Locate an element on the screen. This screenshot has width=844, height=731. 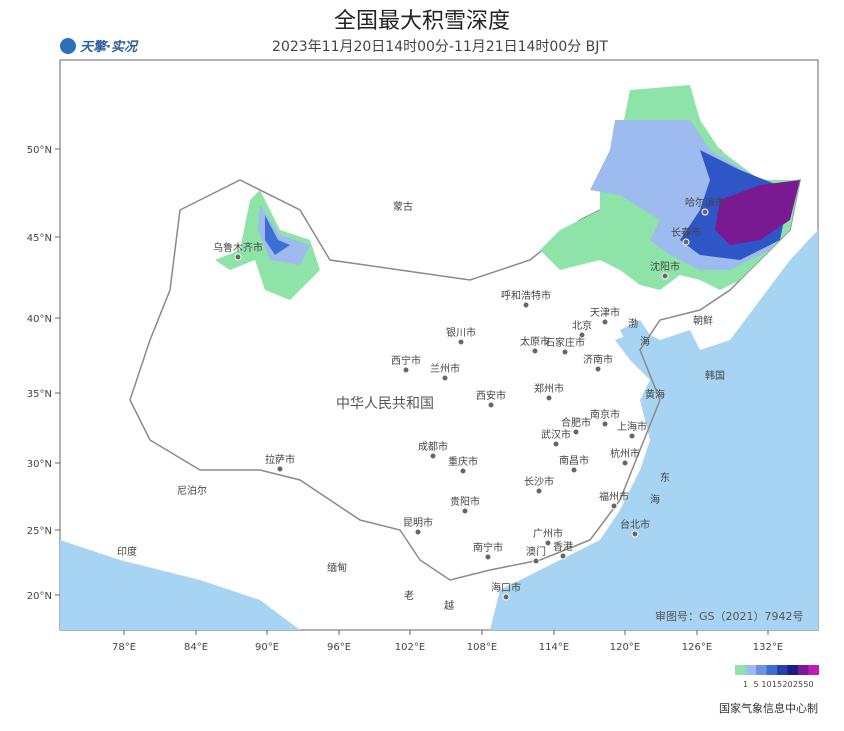
logo-icon is located at coordinates (68, 46).